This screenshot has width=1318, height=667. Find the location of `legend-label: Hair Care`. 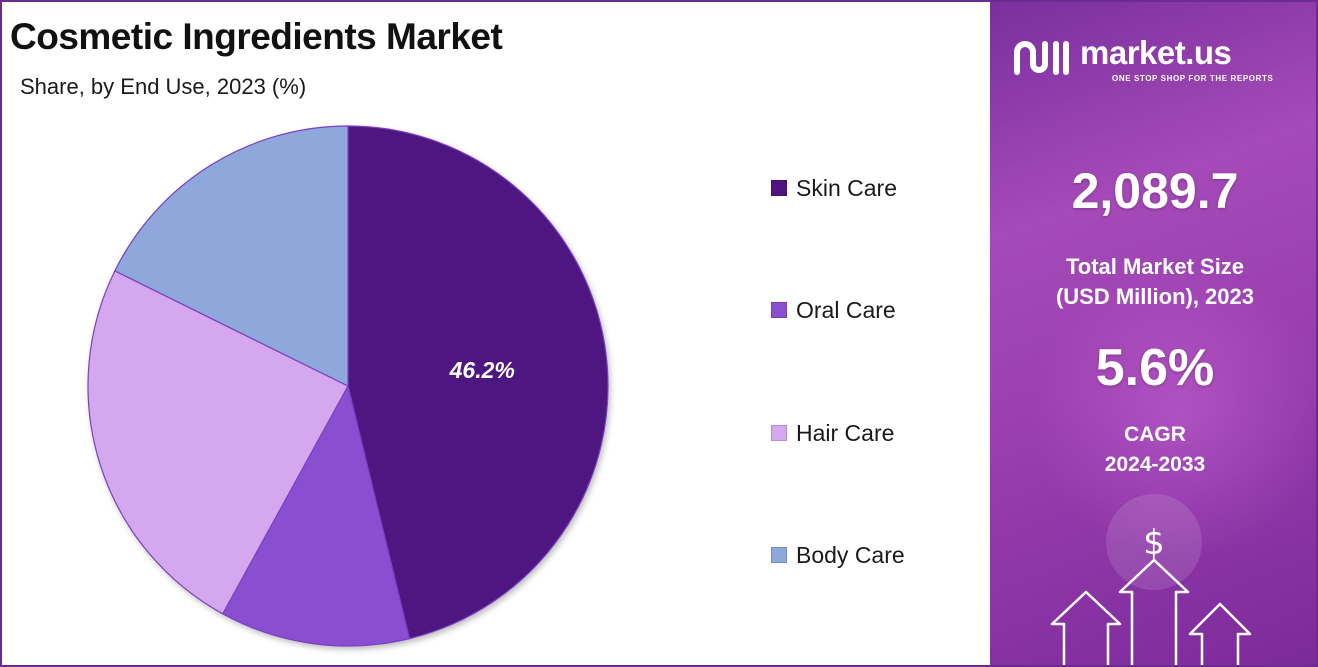

legend-label: Hair Care is located at coordinates (845, 432).